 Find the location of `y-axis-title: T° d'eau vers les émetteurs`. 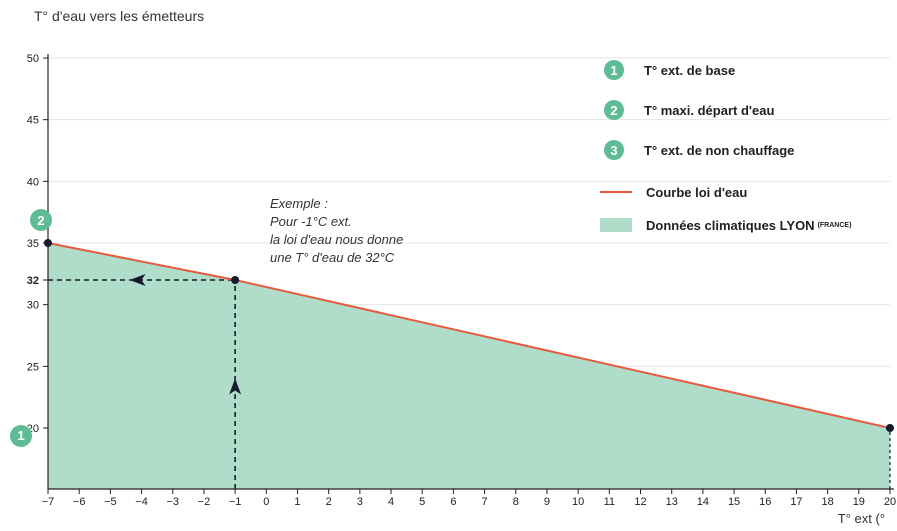

y-axis-title: T° d'eau vers les émetteurs is located at coordinates (119, 16).